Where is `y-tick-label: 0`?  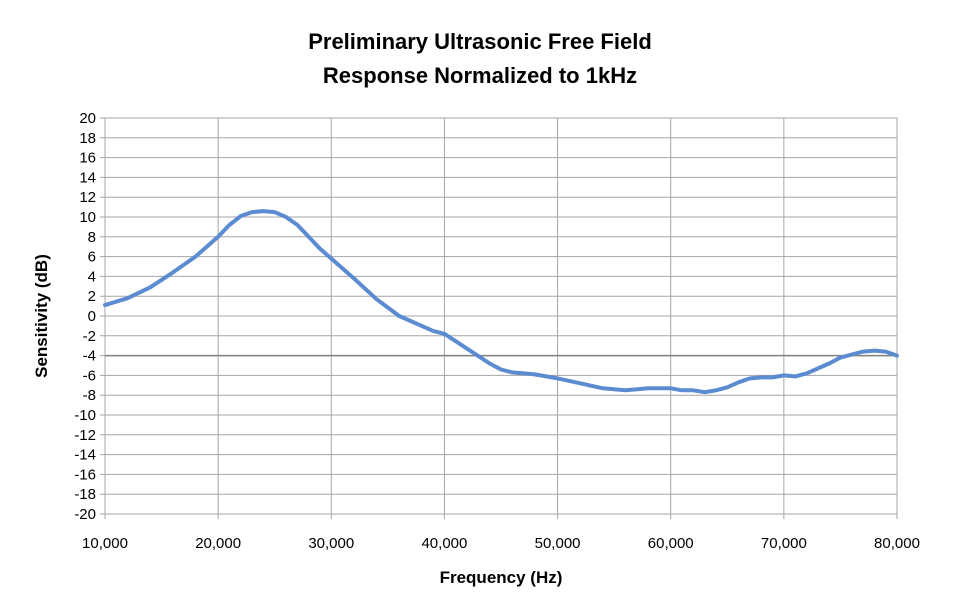
y-tick-label: 0 is located at coordinates (92, 316).